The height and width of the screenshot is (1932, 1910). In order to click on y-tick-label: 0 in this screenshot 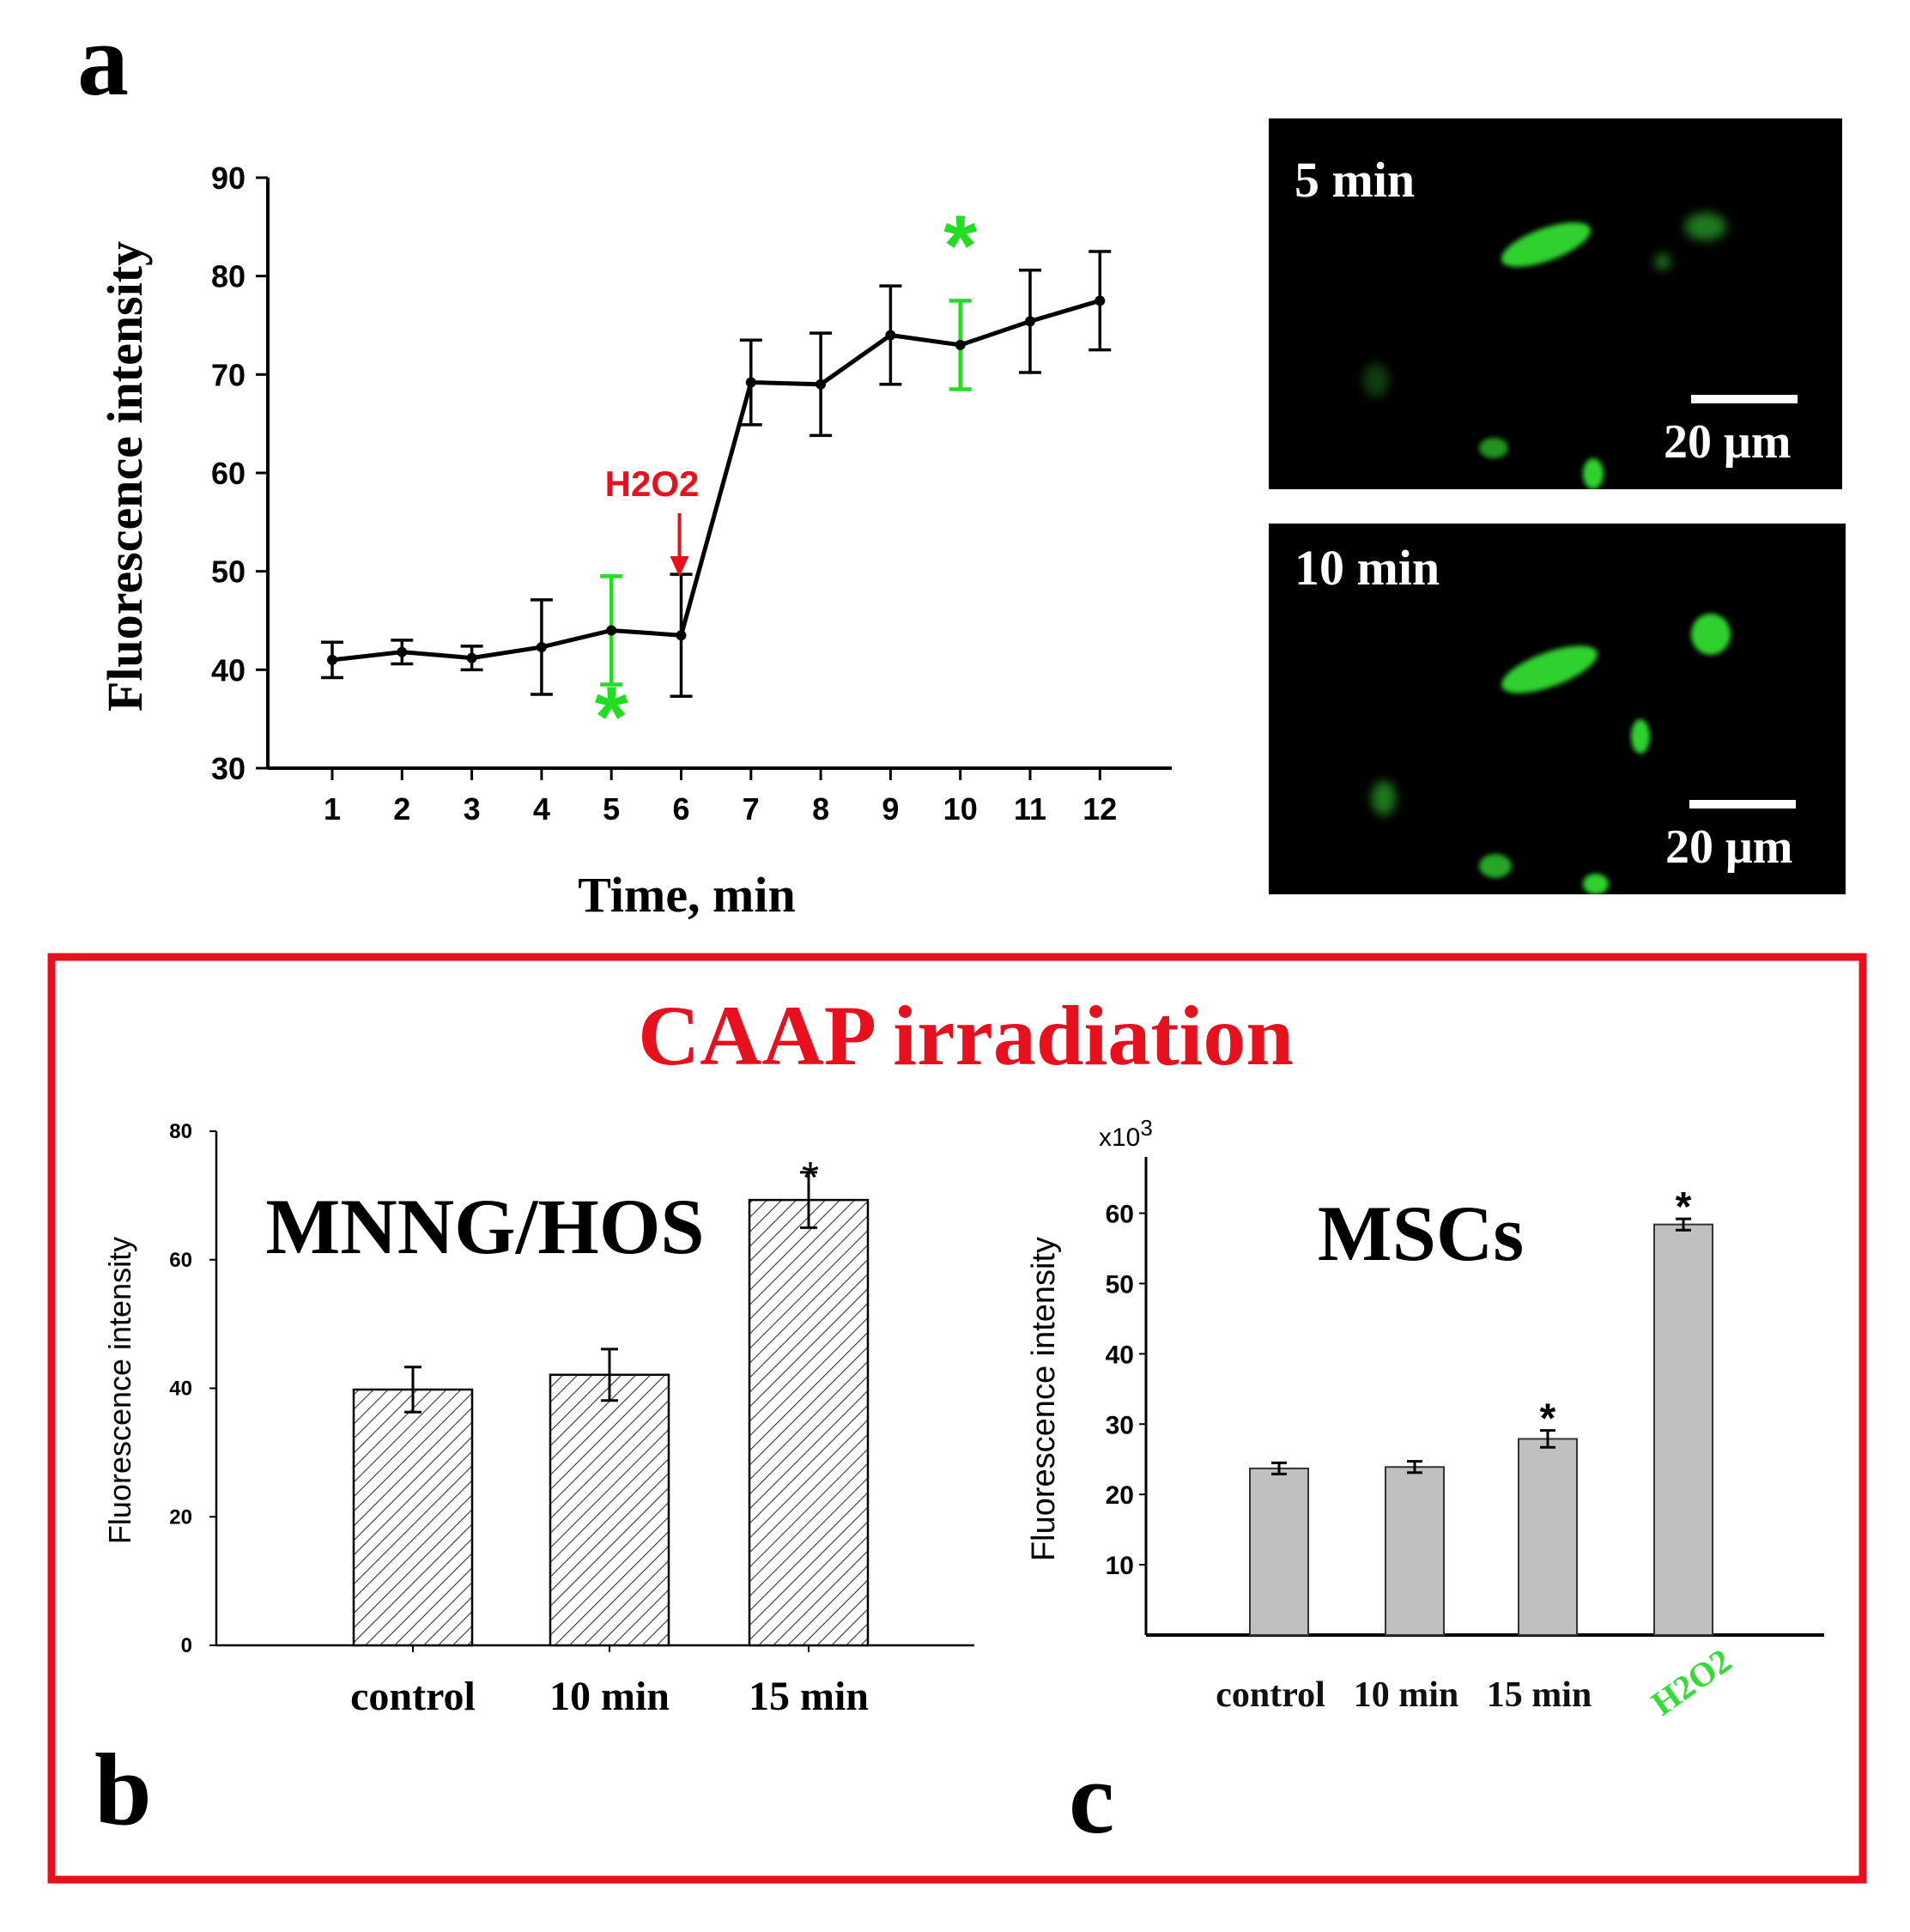, I will do `click(187, 1645)`.